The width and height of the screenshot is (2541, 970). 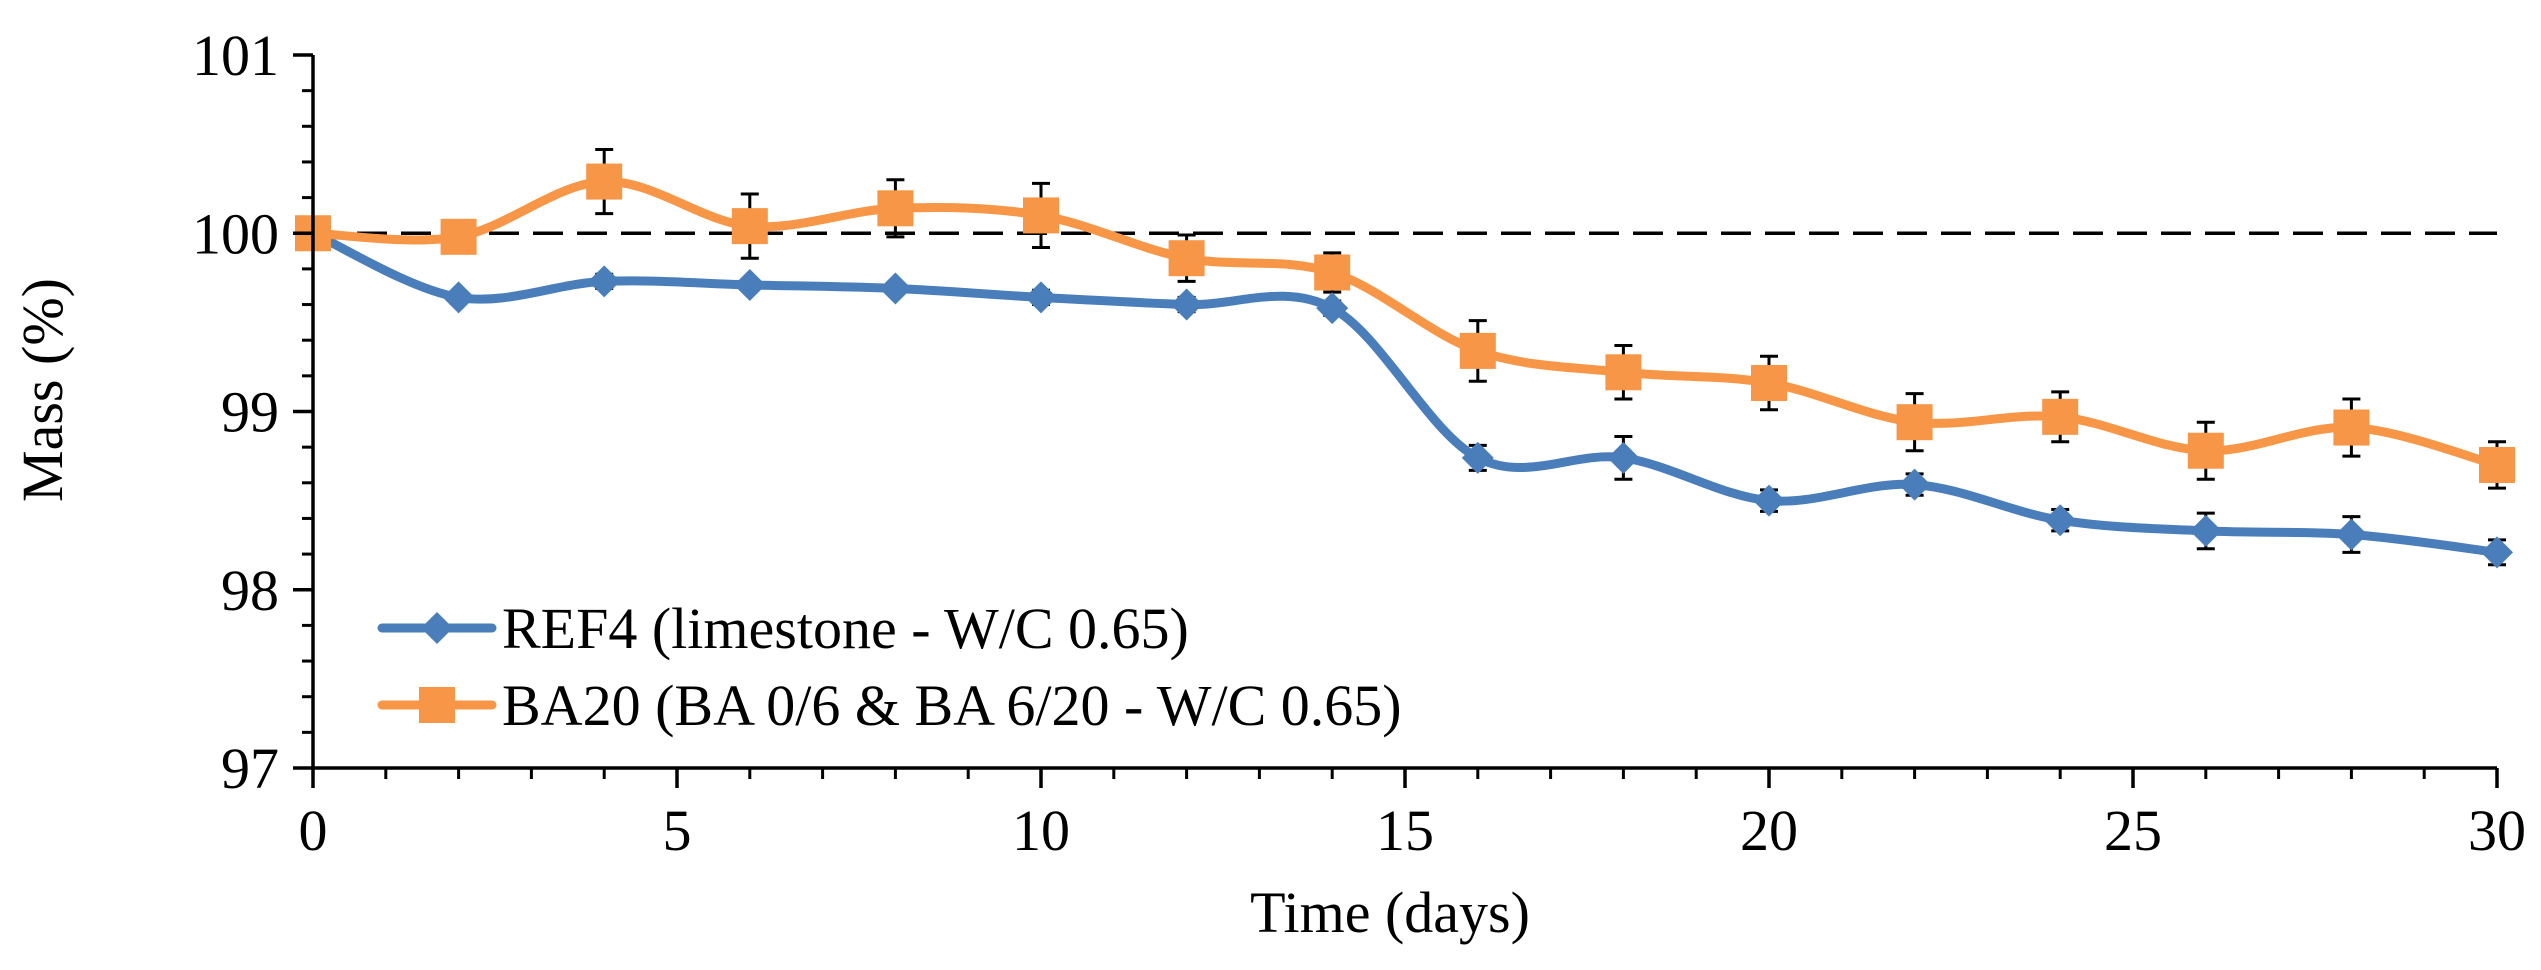 I want to click on y-axis-title: Mass (%), so click(x=42, y=390).